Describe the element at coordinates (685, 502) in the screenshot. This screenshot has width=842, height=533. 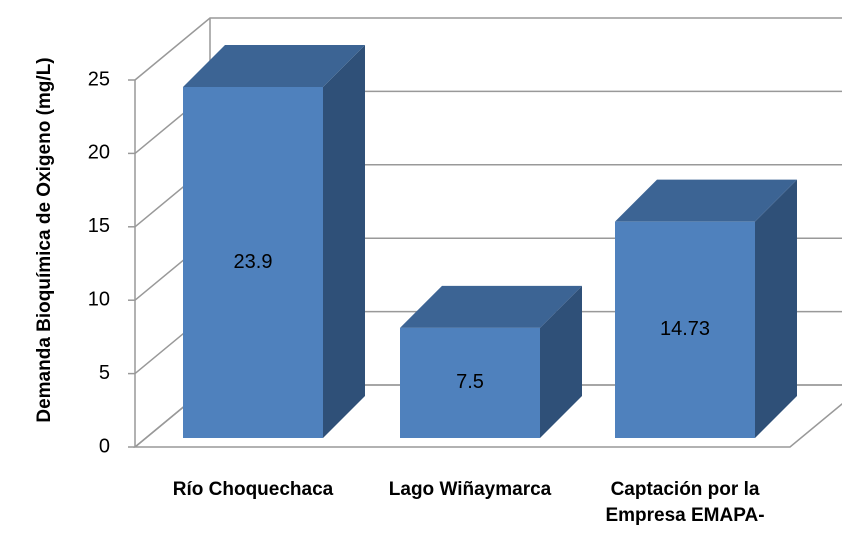
I see `x-tick-label: Captación por la Empresa EMAPA-` at that location.